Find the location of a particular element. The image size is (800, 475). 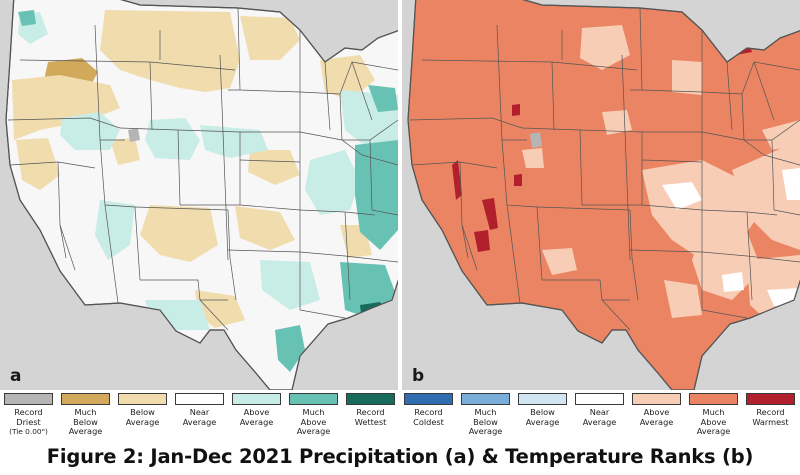

legend-much-above-average-precip: Much Above Average is located at coordinates (313, 415).